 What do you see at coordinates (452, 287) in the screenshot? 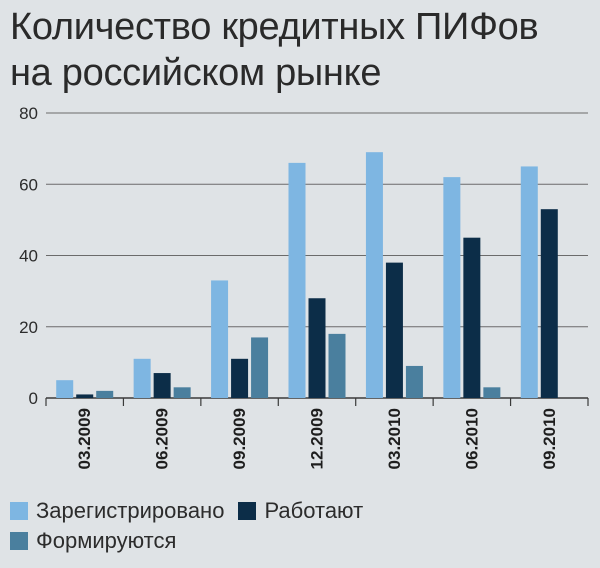
I see `bar-registered-06-2010` at bounding box center [452, 287].